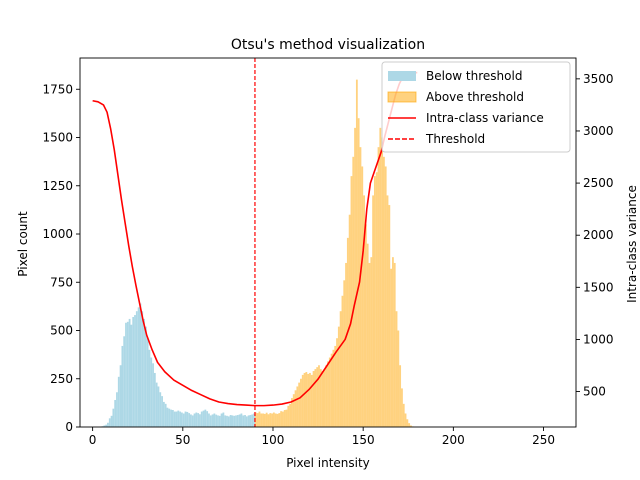 This screenshot has height=480, width=640. I want to click on chart-title: Otsu's method visualization, so click(328, 45).